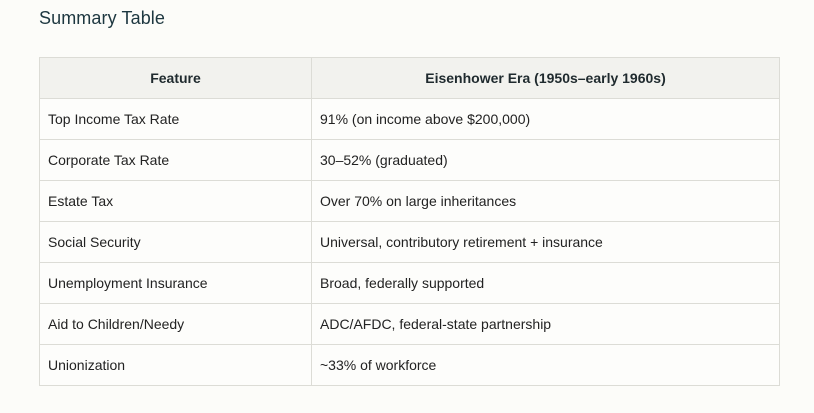  I want to click on feature-cell: Unemployment Insurance, so click(175, 283).